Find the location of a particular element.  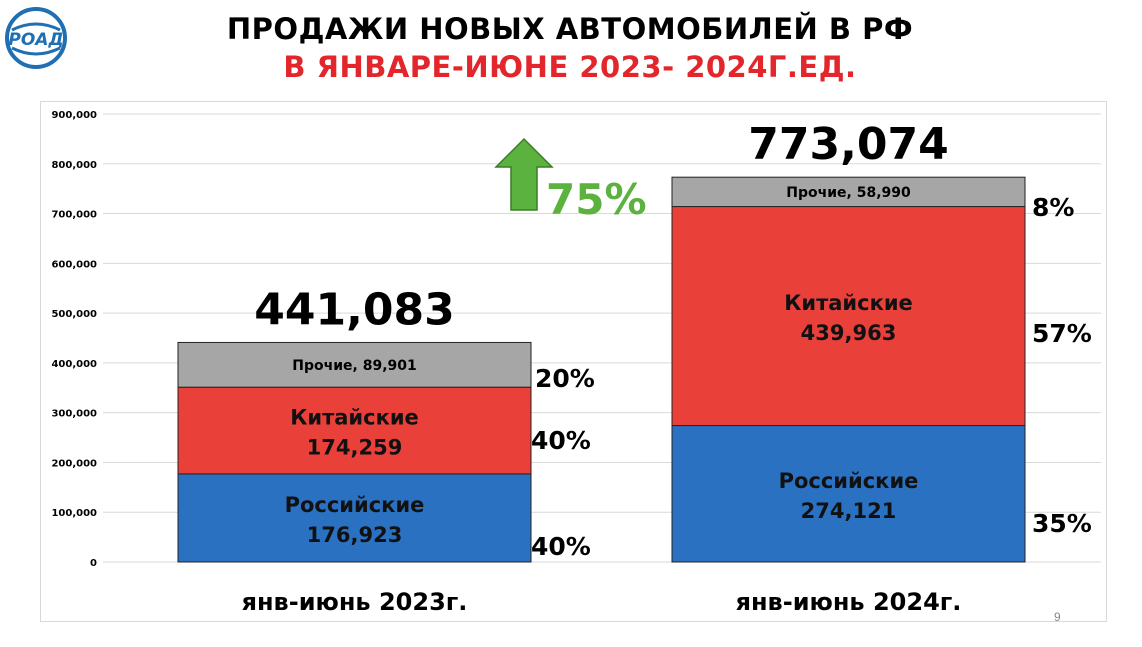

bar-total-label: 441,083 is located at coordinates (354, 309).